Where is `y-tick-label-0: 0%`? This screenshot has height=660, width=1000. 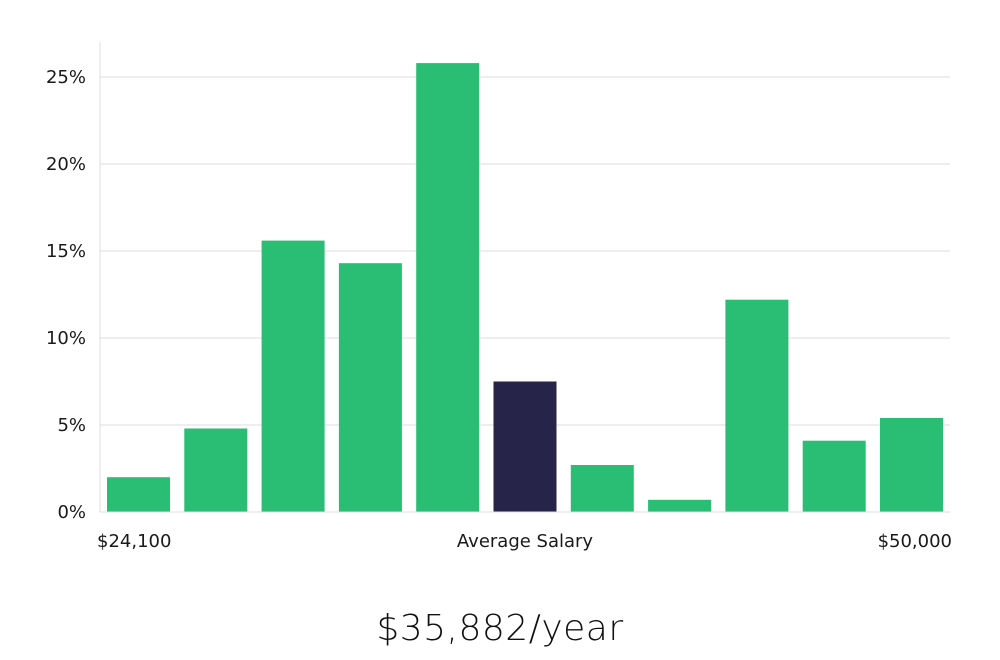
y-tick-label-0: 0% is located at coordinates (71, 512).